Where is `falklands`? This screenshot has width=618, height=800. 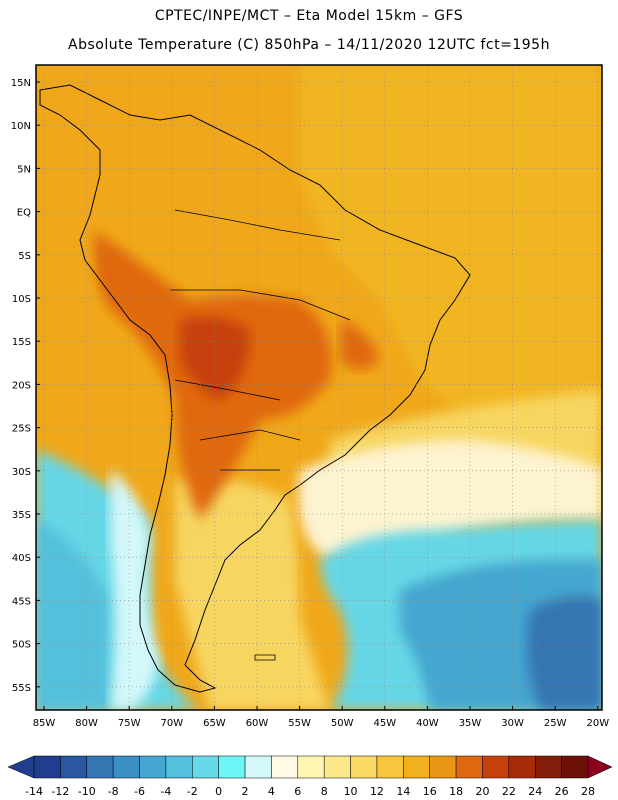
falklands is located at coordinates (265, 657).